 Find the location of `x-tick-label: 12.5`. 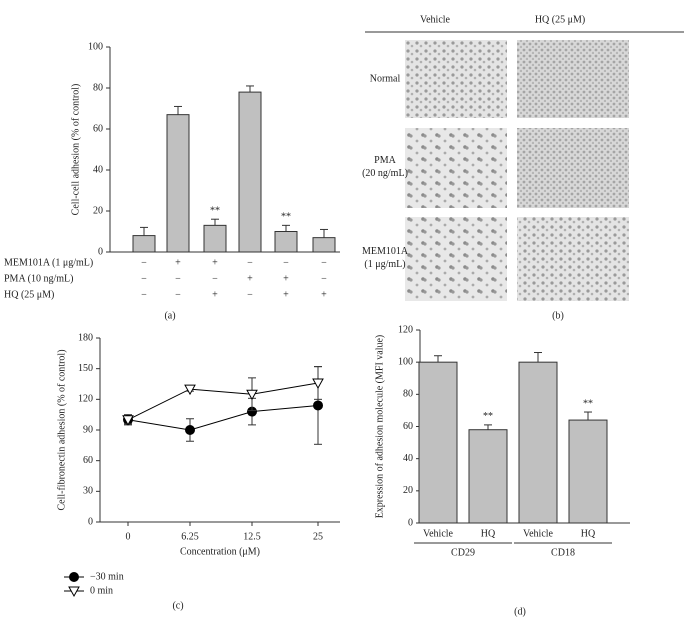

x-tick-label: 12.5 is located at coordinates (252, 536).